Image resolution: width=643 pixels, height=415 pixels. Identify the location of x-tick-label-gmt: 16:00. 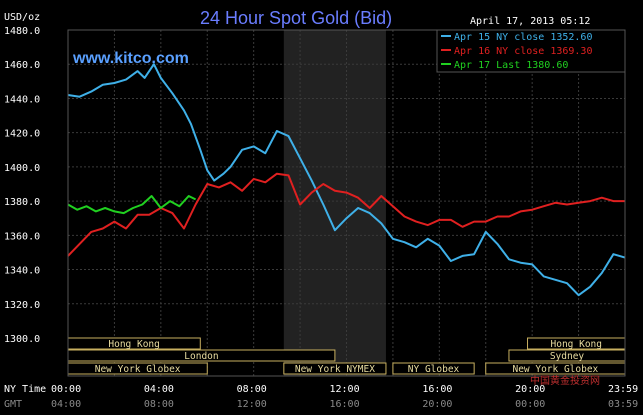
(345, 404).